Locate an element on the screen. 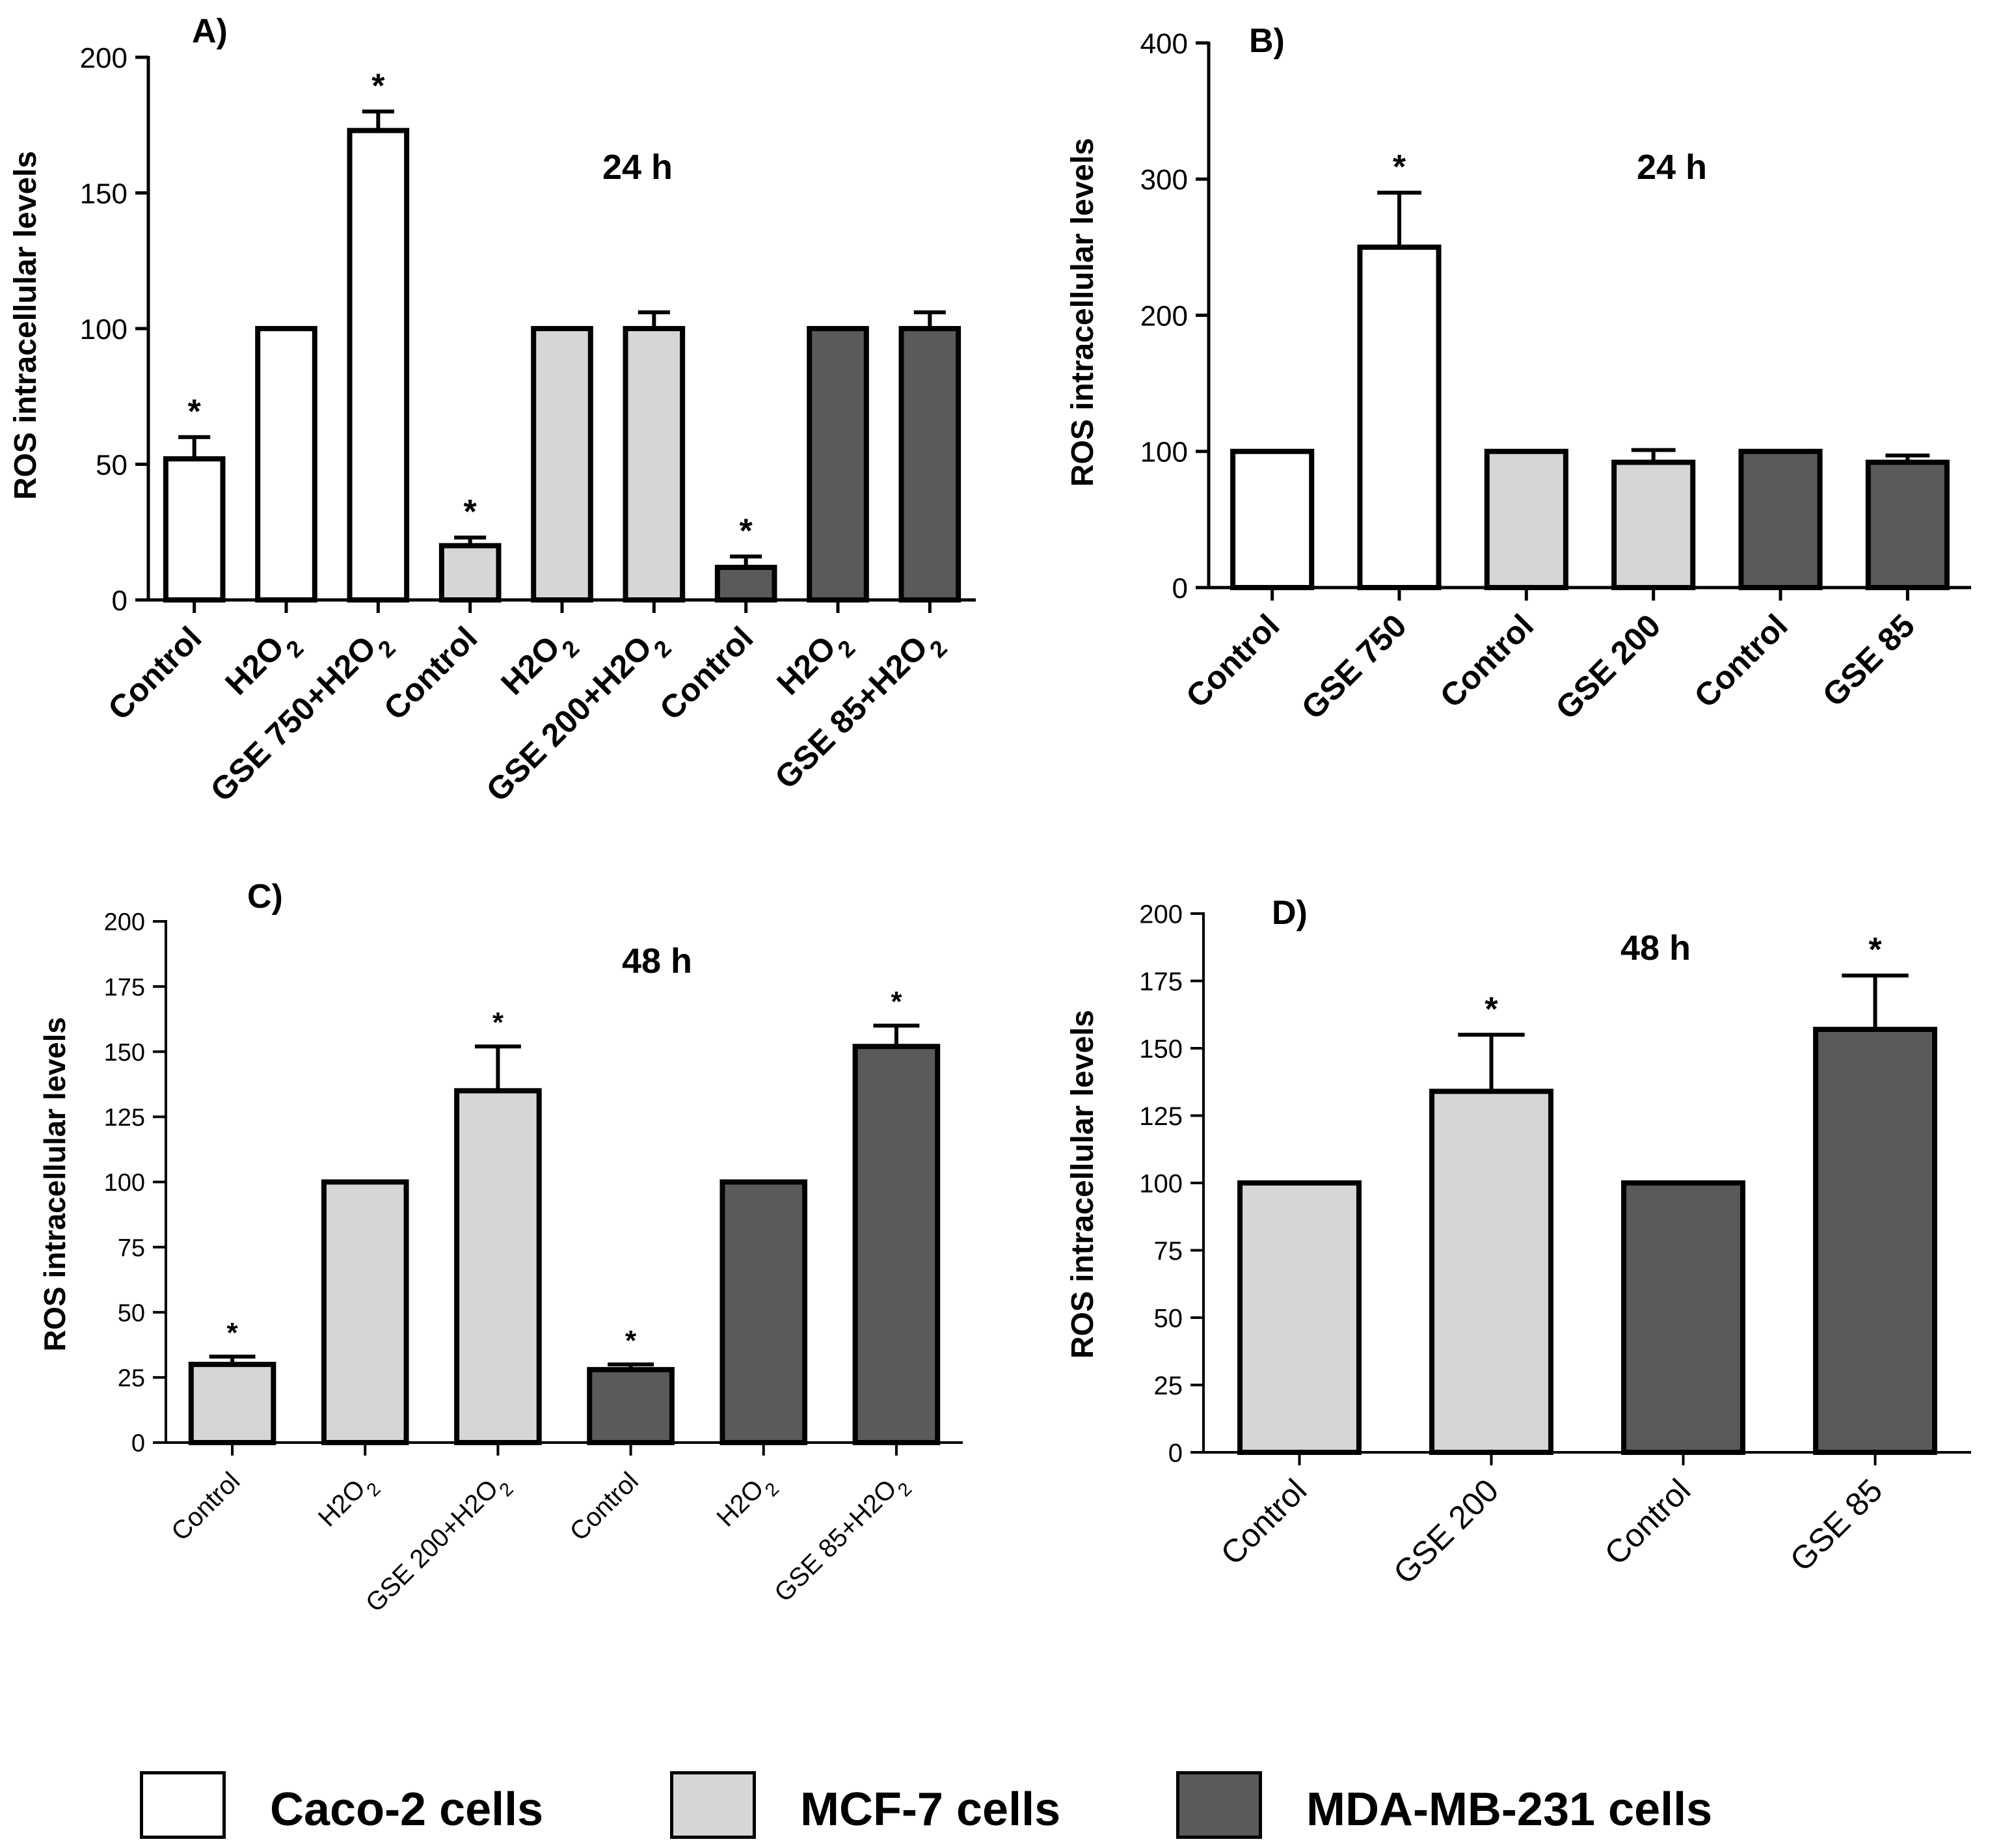  legend-label-caco2: Caco-2 cells is located at coordinates (407, 1810).